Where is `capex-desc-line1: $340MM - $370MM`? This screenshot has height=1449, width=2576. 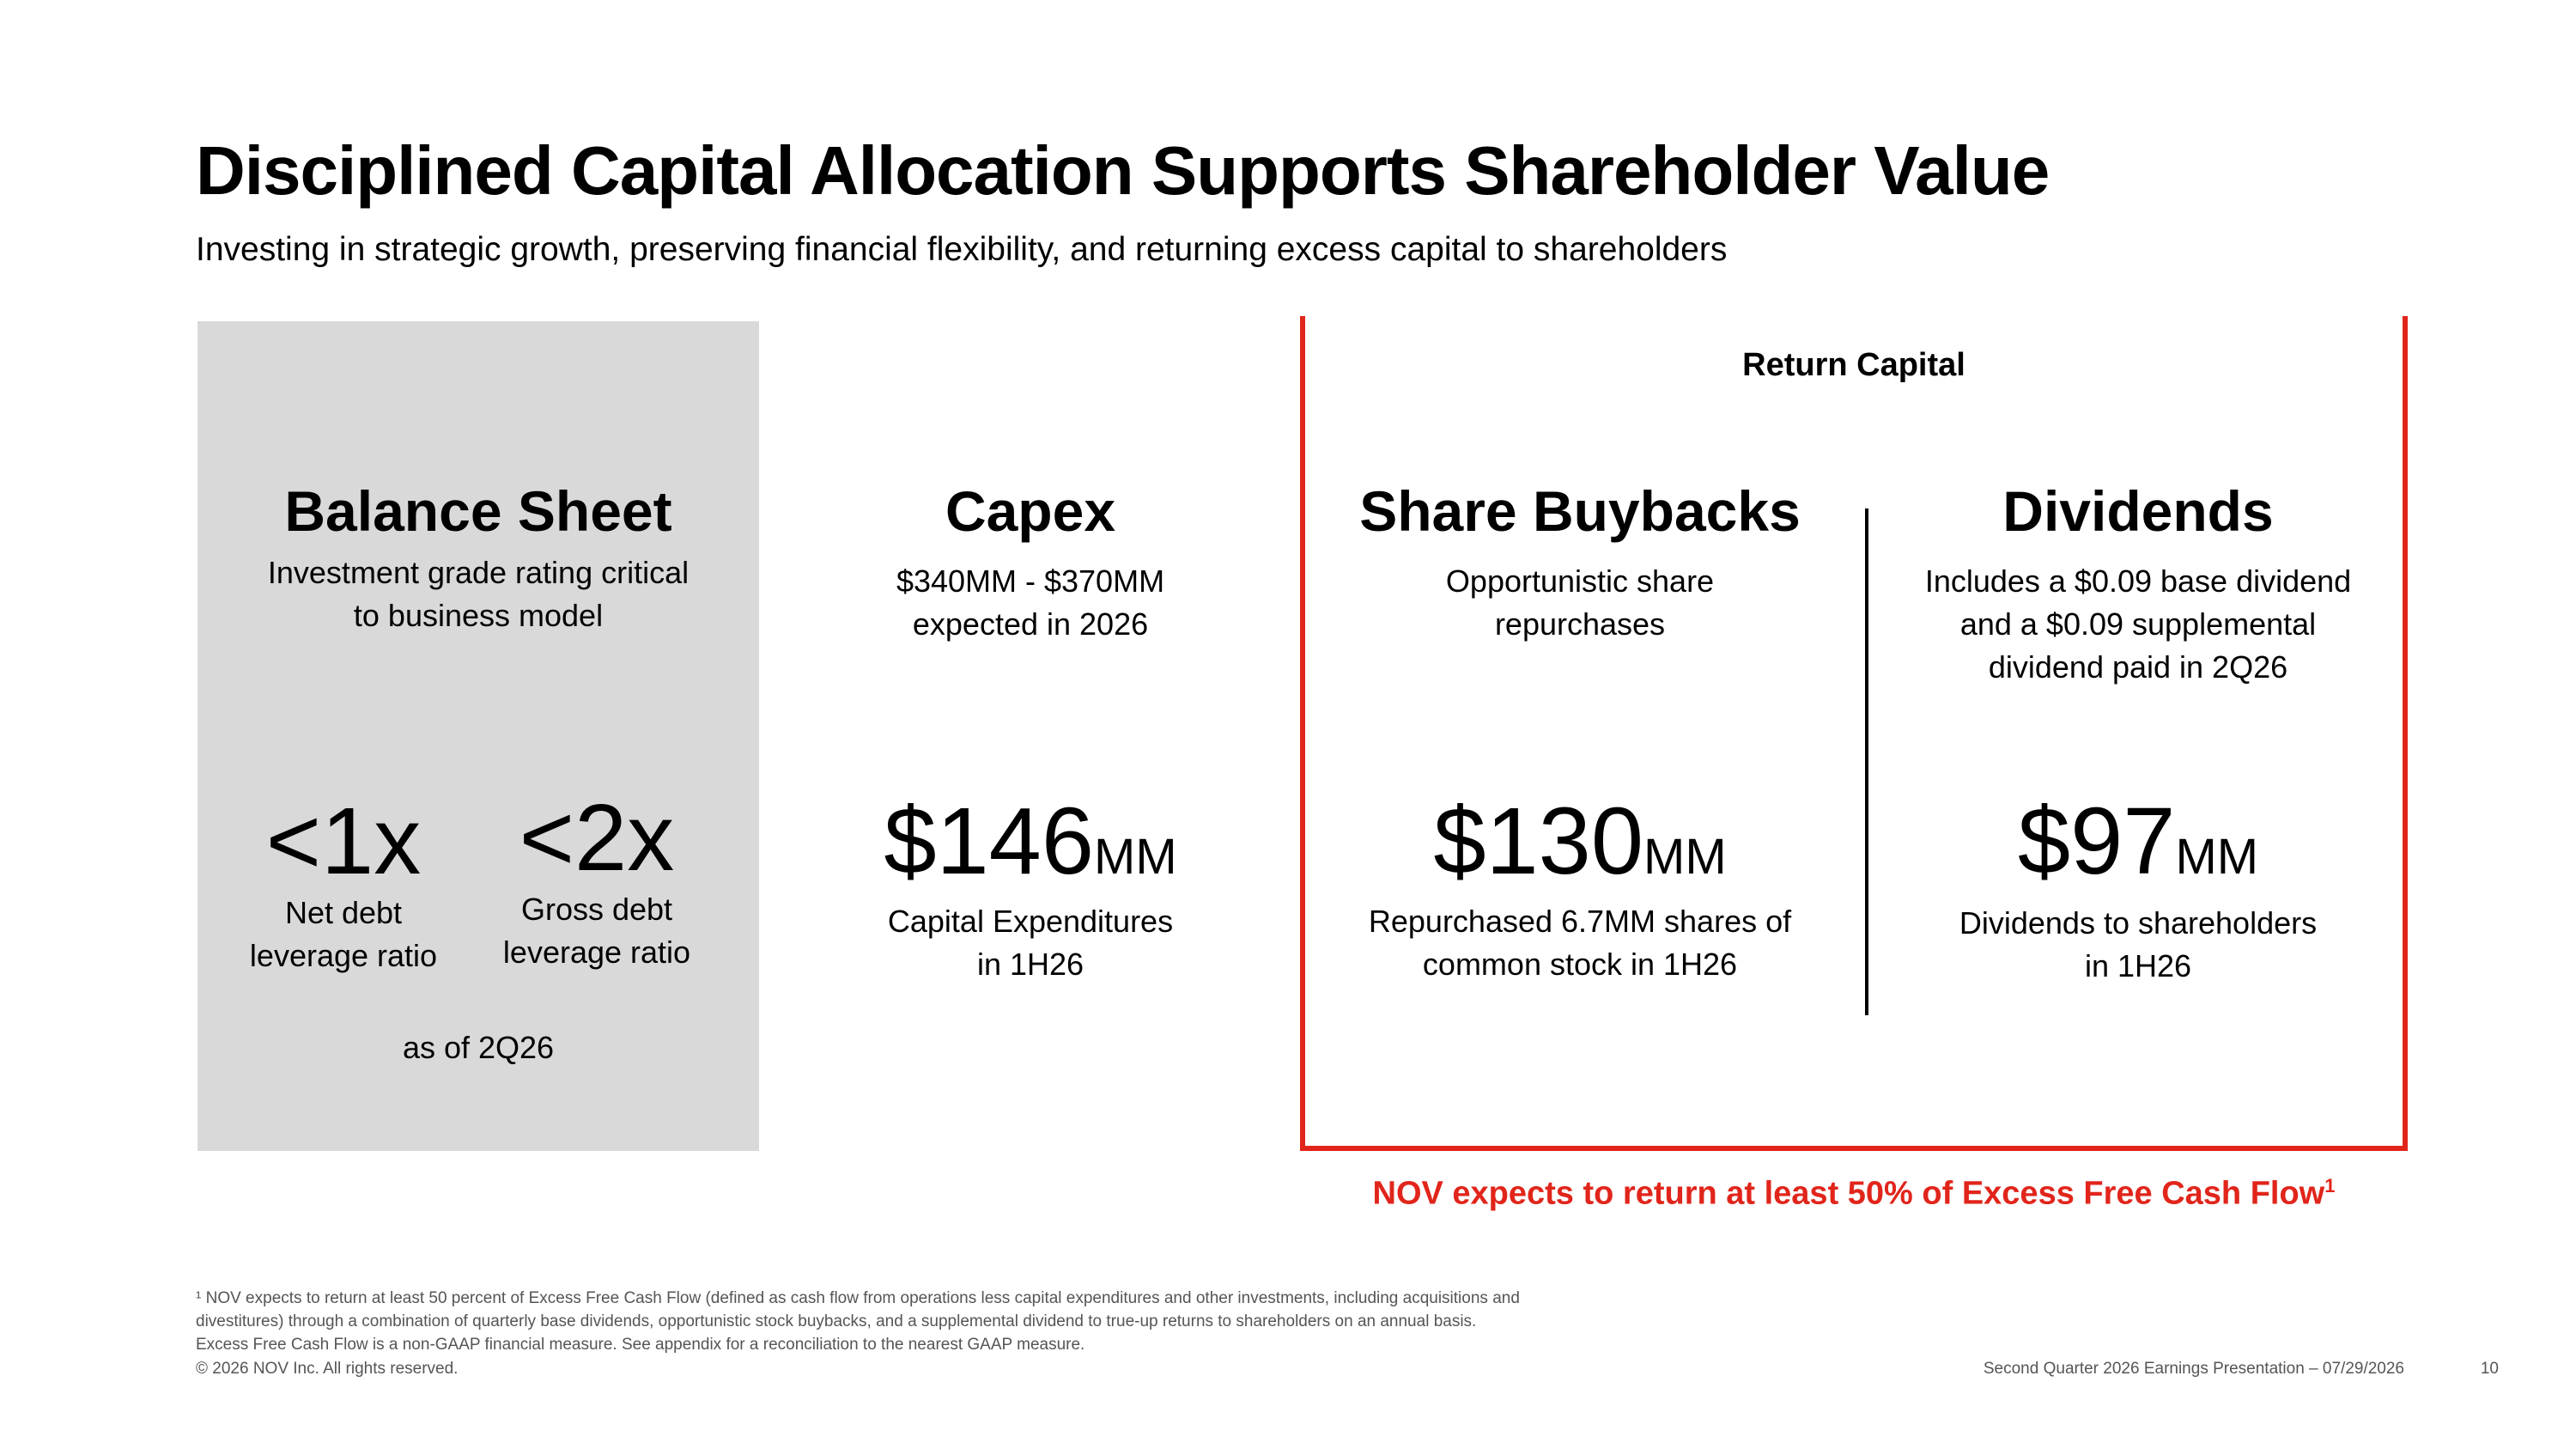
capex-desc-line1: $340MM - $370MM is located at coordinates (1030, 581).